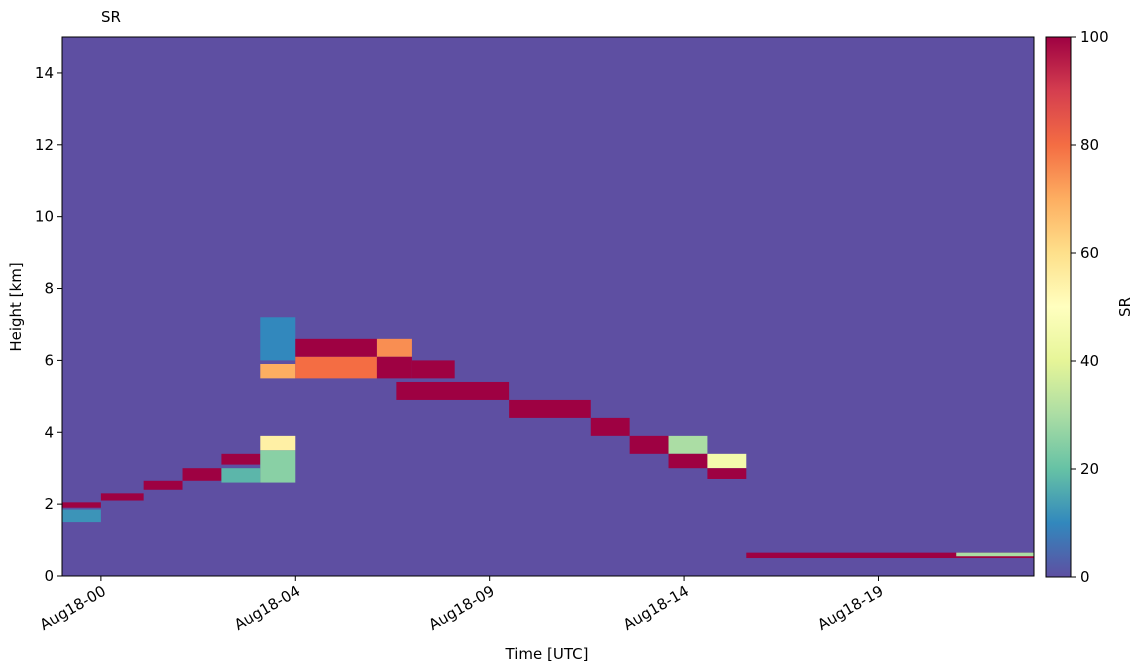  I want to click on x-axis: Aug18-00 Aug18-04 Aug18-09 Aug18-14 Aug18-19, so click(461, 605).